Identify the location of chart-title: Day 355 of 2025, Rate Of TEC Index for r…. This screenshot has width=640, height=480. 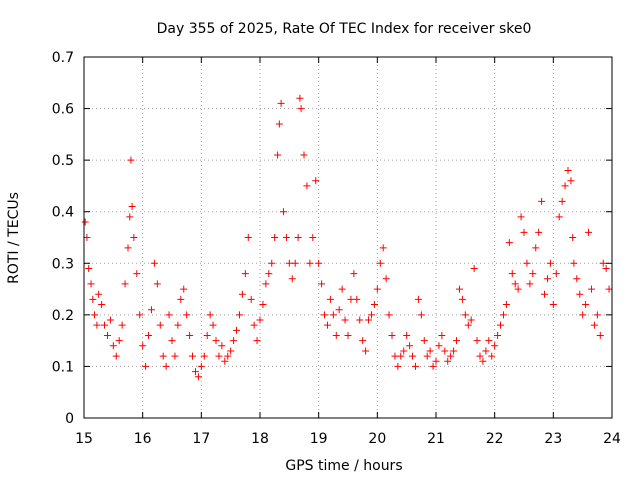
(344, 29).